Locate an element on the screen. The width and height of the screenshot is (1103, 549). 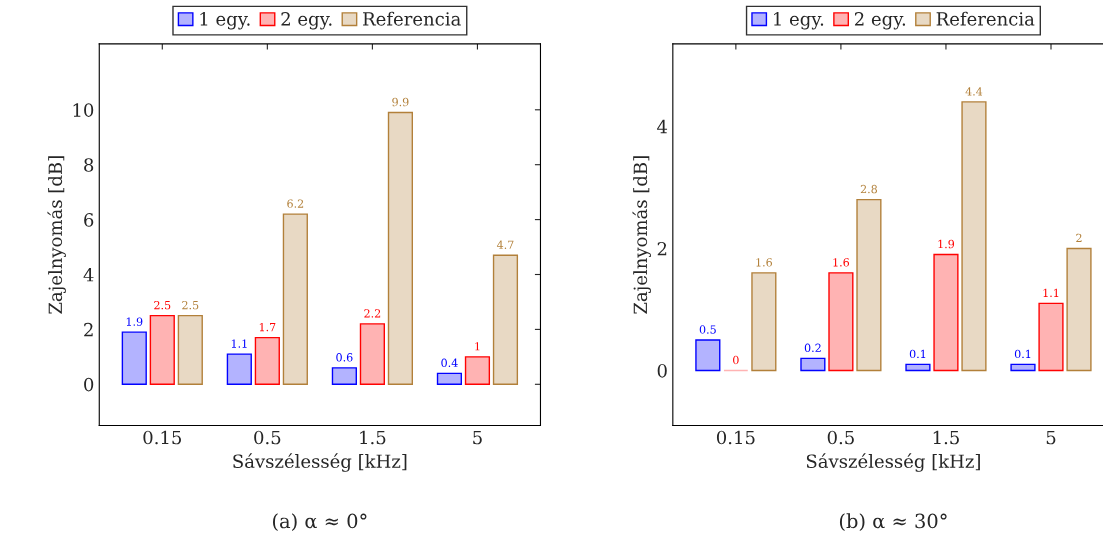
data-label: 2.2 is located at coordinates (372, 313).